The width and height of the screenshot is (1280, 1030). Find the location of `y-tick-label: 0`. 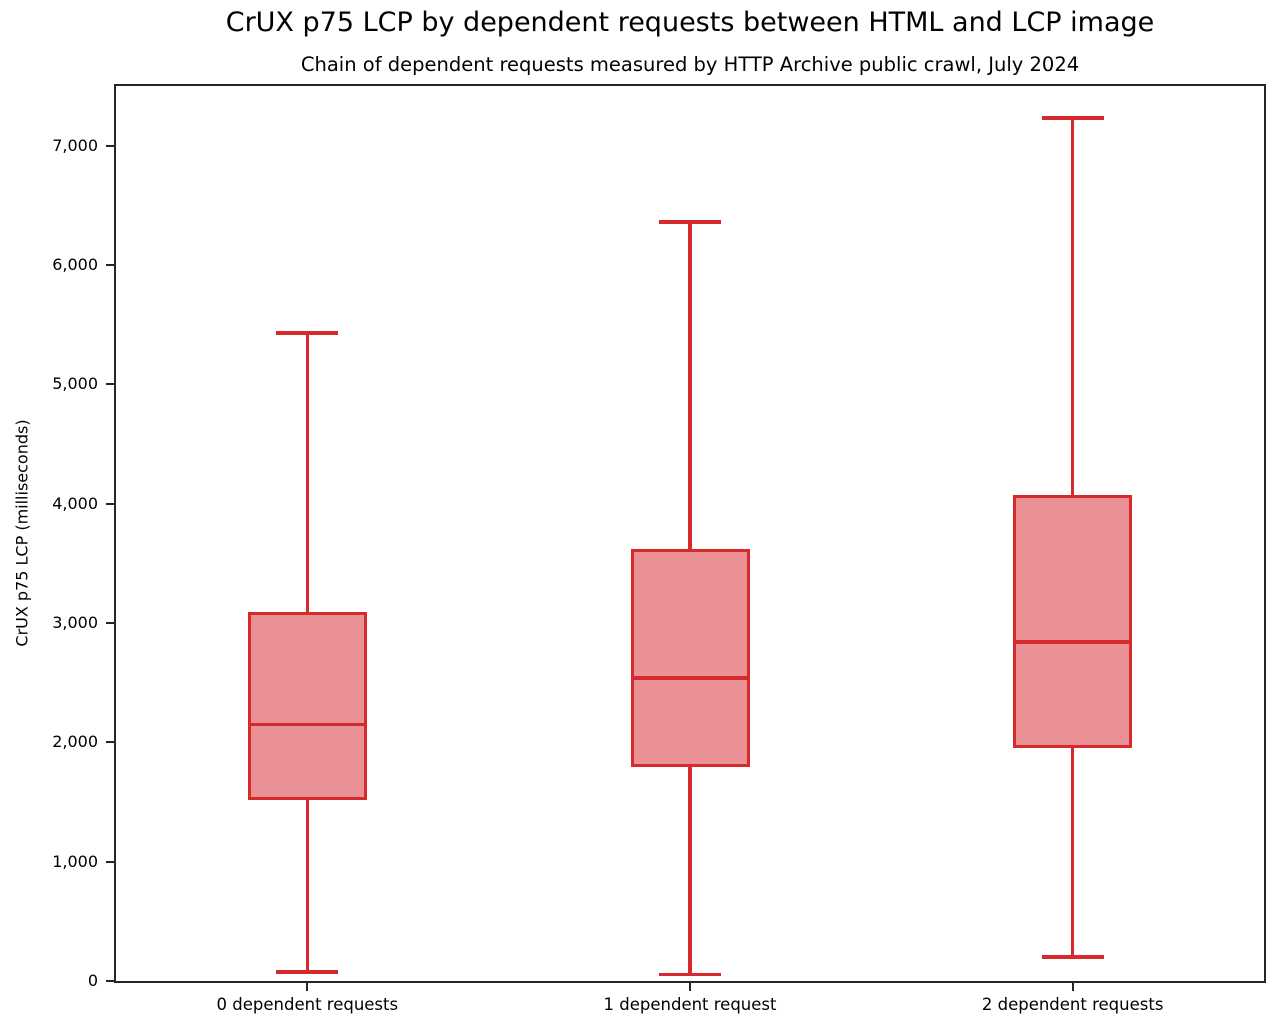

y-tick-label: 0 is located at coordinates (92, 980).